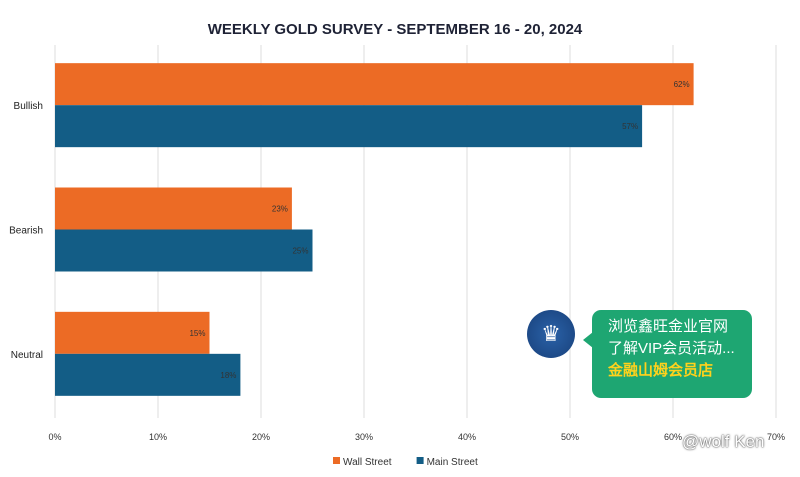 Image resolution: width=800 pixels, height=477 pixels. What do you see at coordinates (54, 437) in the screenshot?
I see `x-tick-label: 0%` at bounding box center [54, 437].